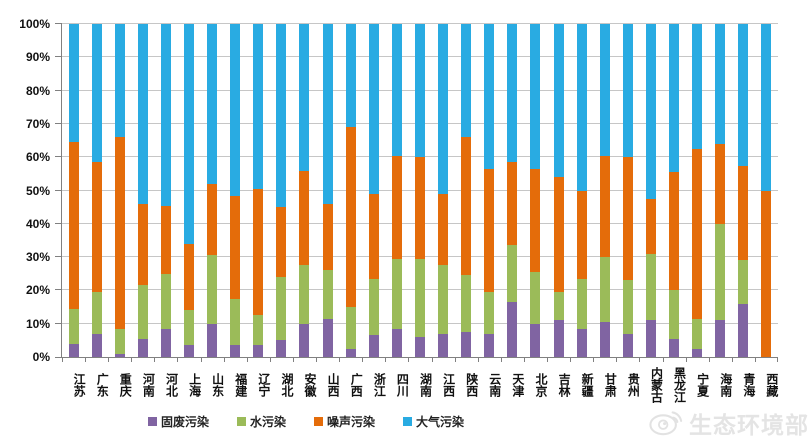 This screenshot has height=443, width=811. Describe the element at coordinates (420, 23) in the screenshot. I see `gridline` at that location.